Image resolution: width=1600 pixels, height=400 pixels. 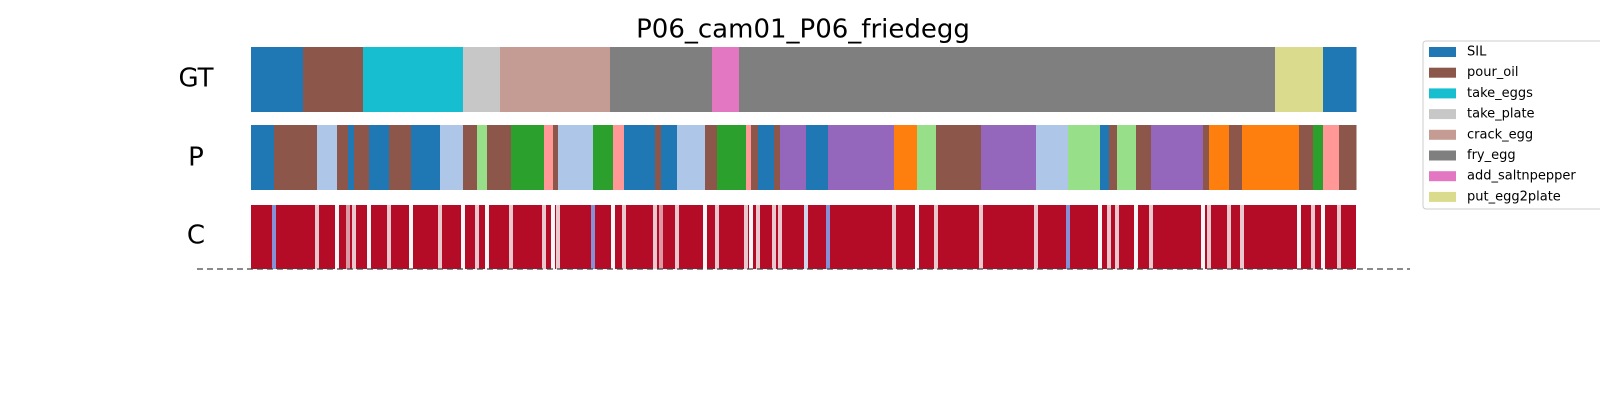 I want to click on legend-label: take_eggs, so click(x=1500, y=93).